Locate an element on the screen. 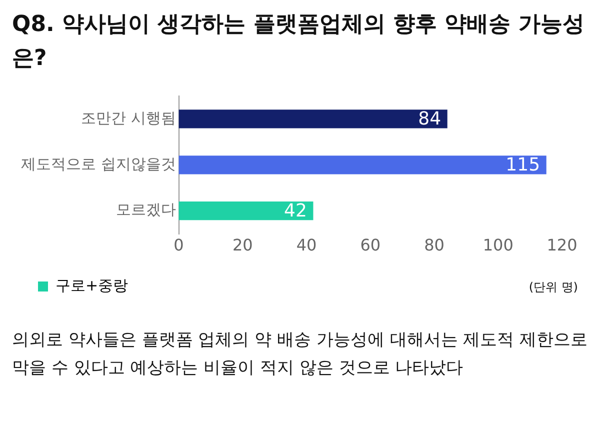  x-tick-label: 100 is located at coordinates (498, 245).